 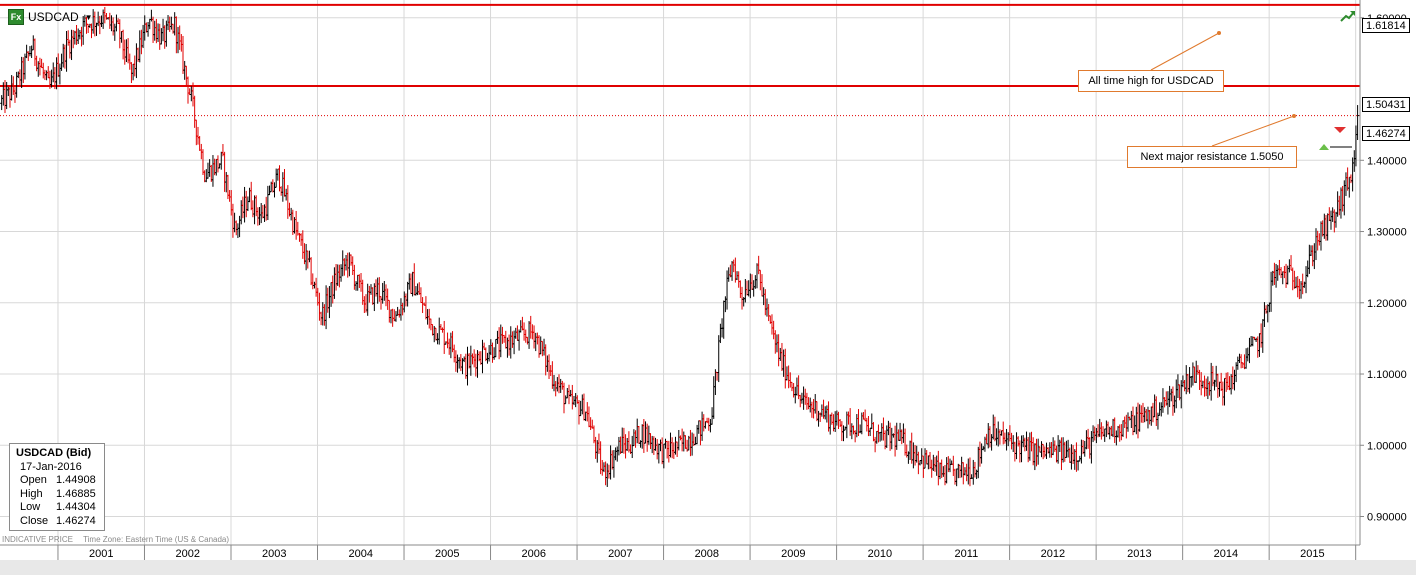 What do you see at coordinates (1387, 518) in the screenshot?
I see `y-tick-label: 0.90000` at bounding box center [1387, 518].